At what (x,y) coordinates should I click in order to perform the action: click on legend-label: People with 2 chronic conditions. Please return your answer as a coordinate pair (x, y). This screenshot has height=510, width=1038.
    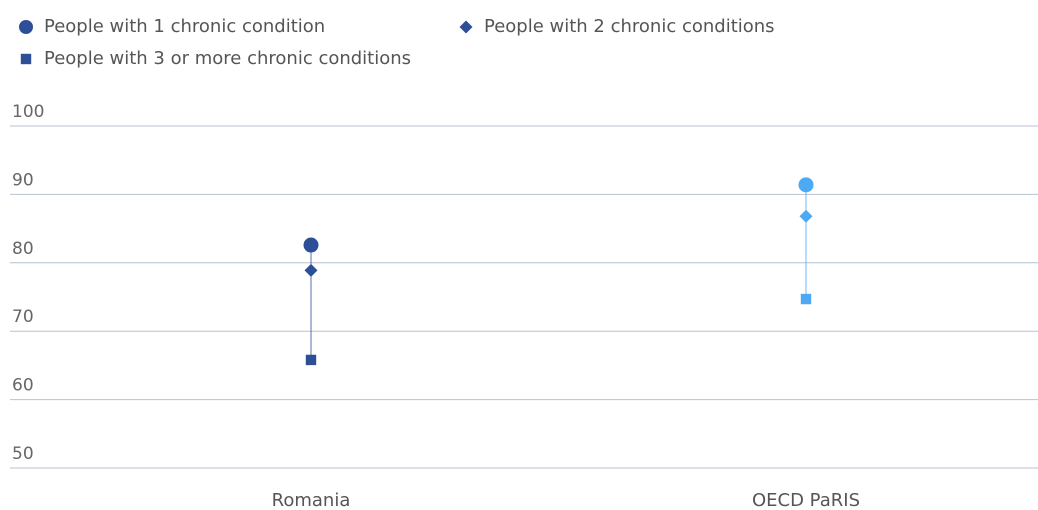
    Looking at the image, I should click on (629, 26).